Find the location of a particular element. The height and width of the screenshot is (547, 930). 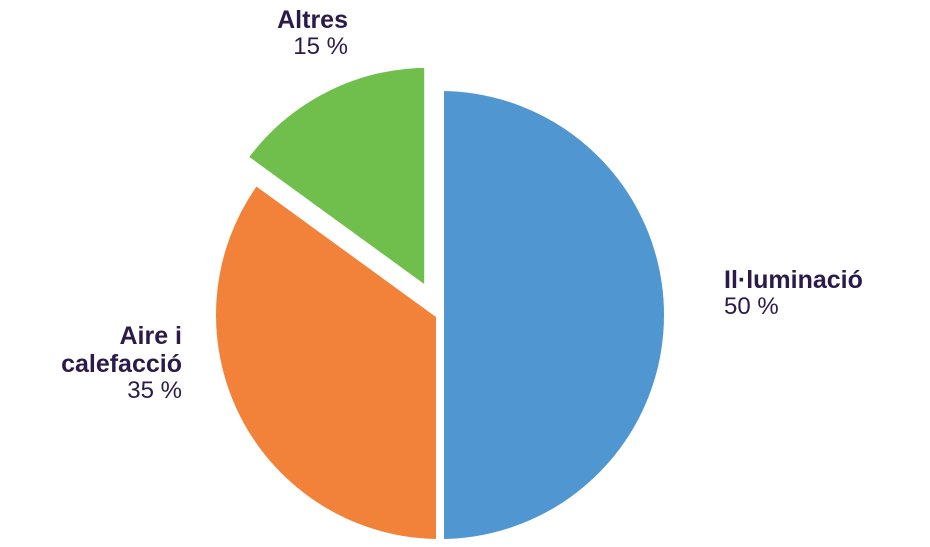

slice-name-aire-line-2: calefacció is located at coordinates (91, 364).